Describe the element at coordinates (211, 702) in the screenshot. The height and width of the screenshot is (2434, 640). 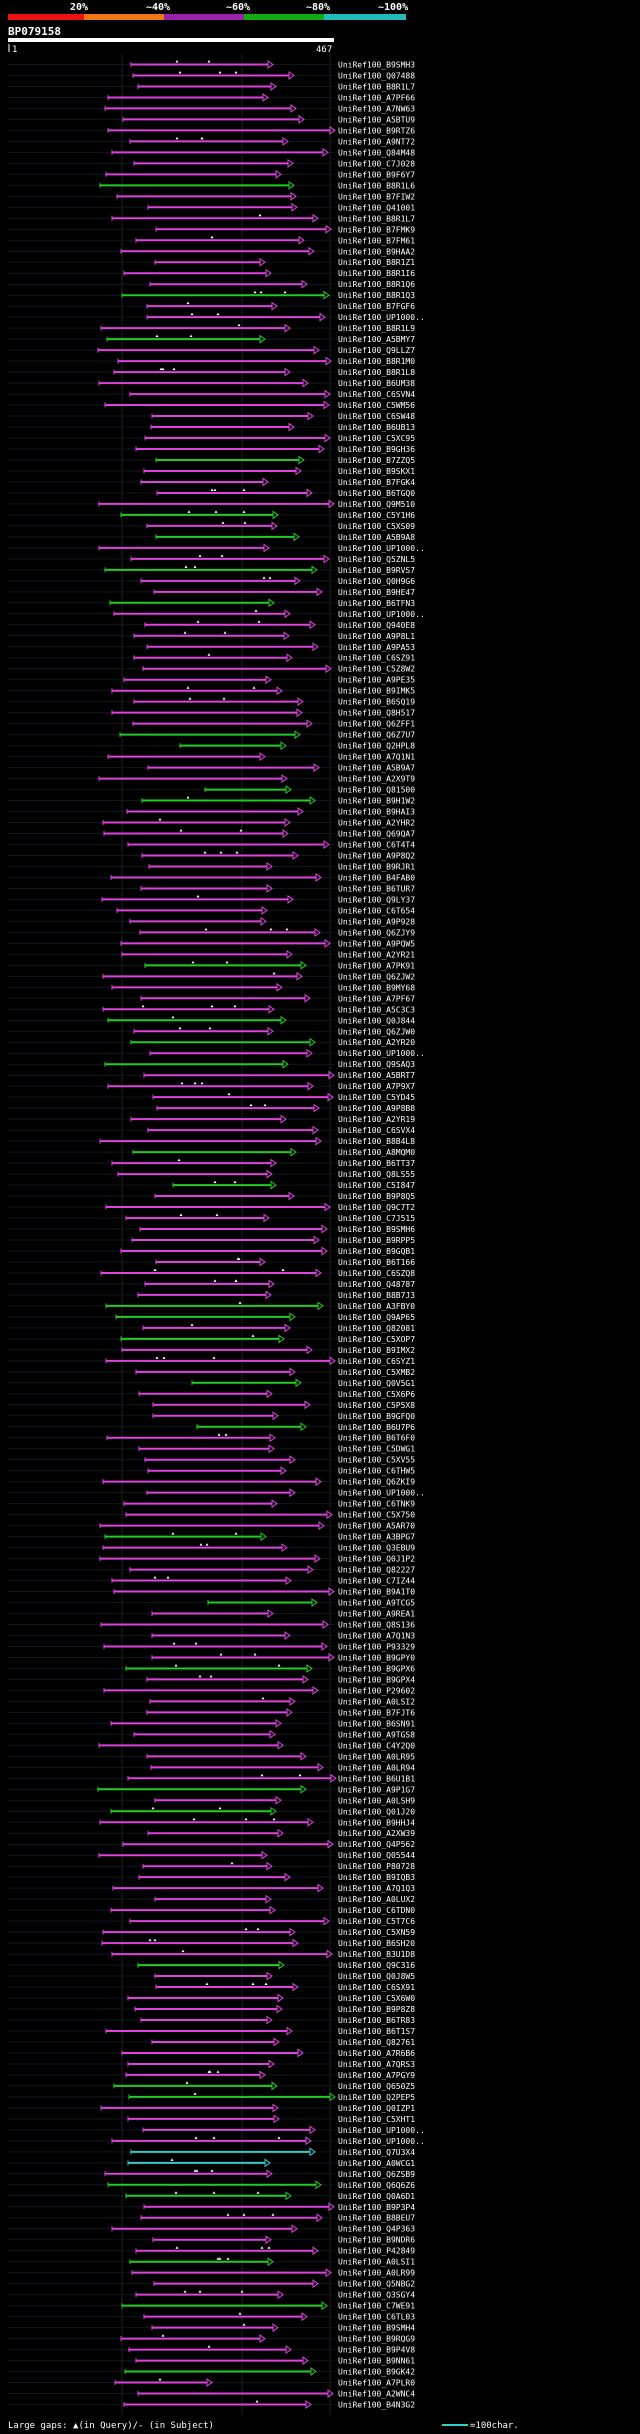
I see `hit-row: UniRef100_B6SQ19` at that location.